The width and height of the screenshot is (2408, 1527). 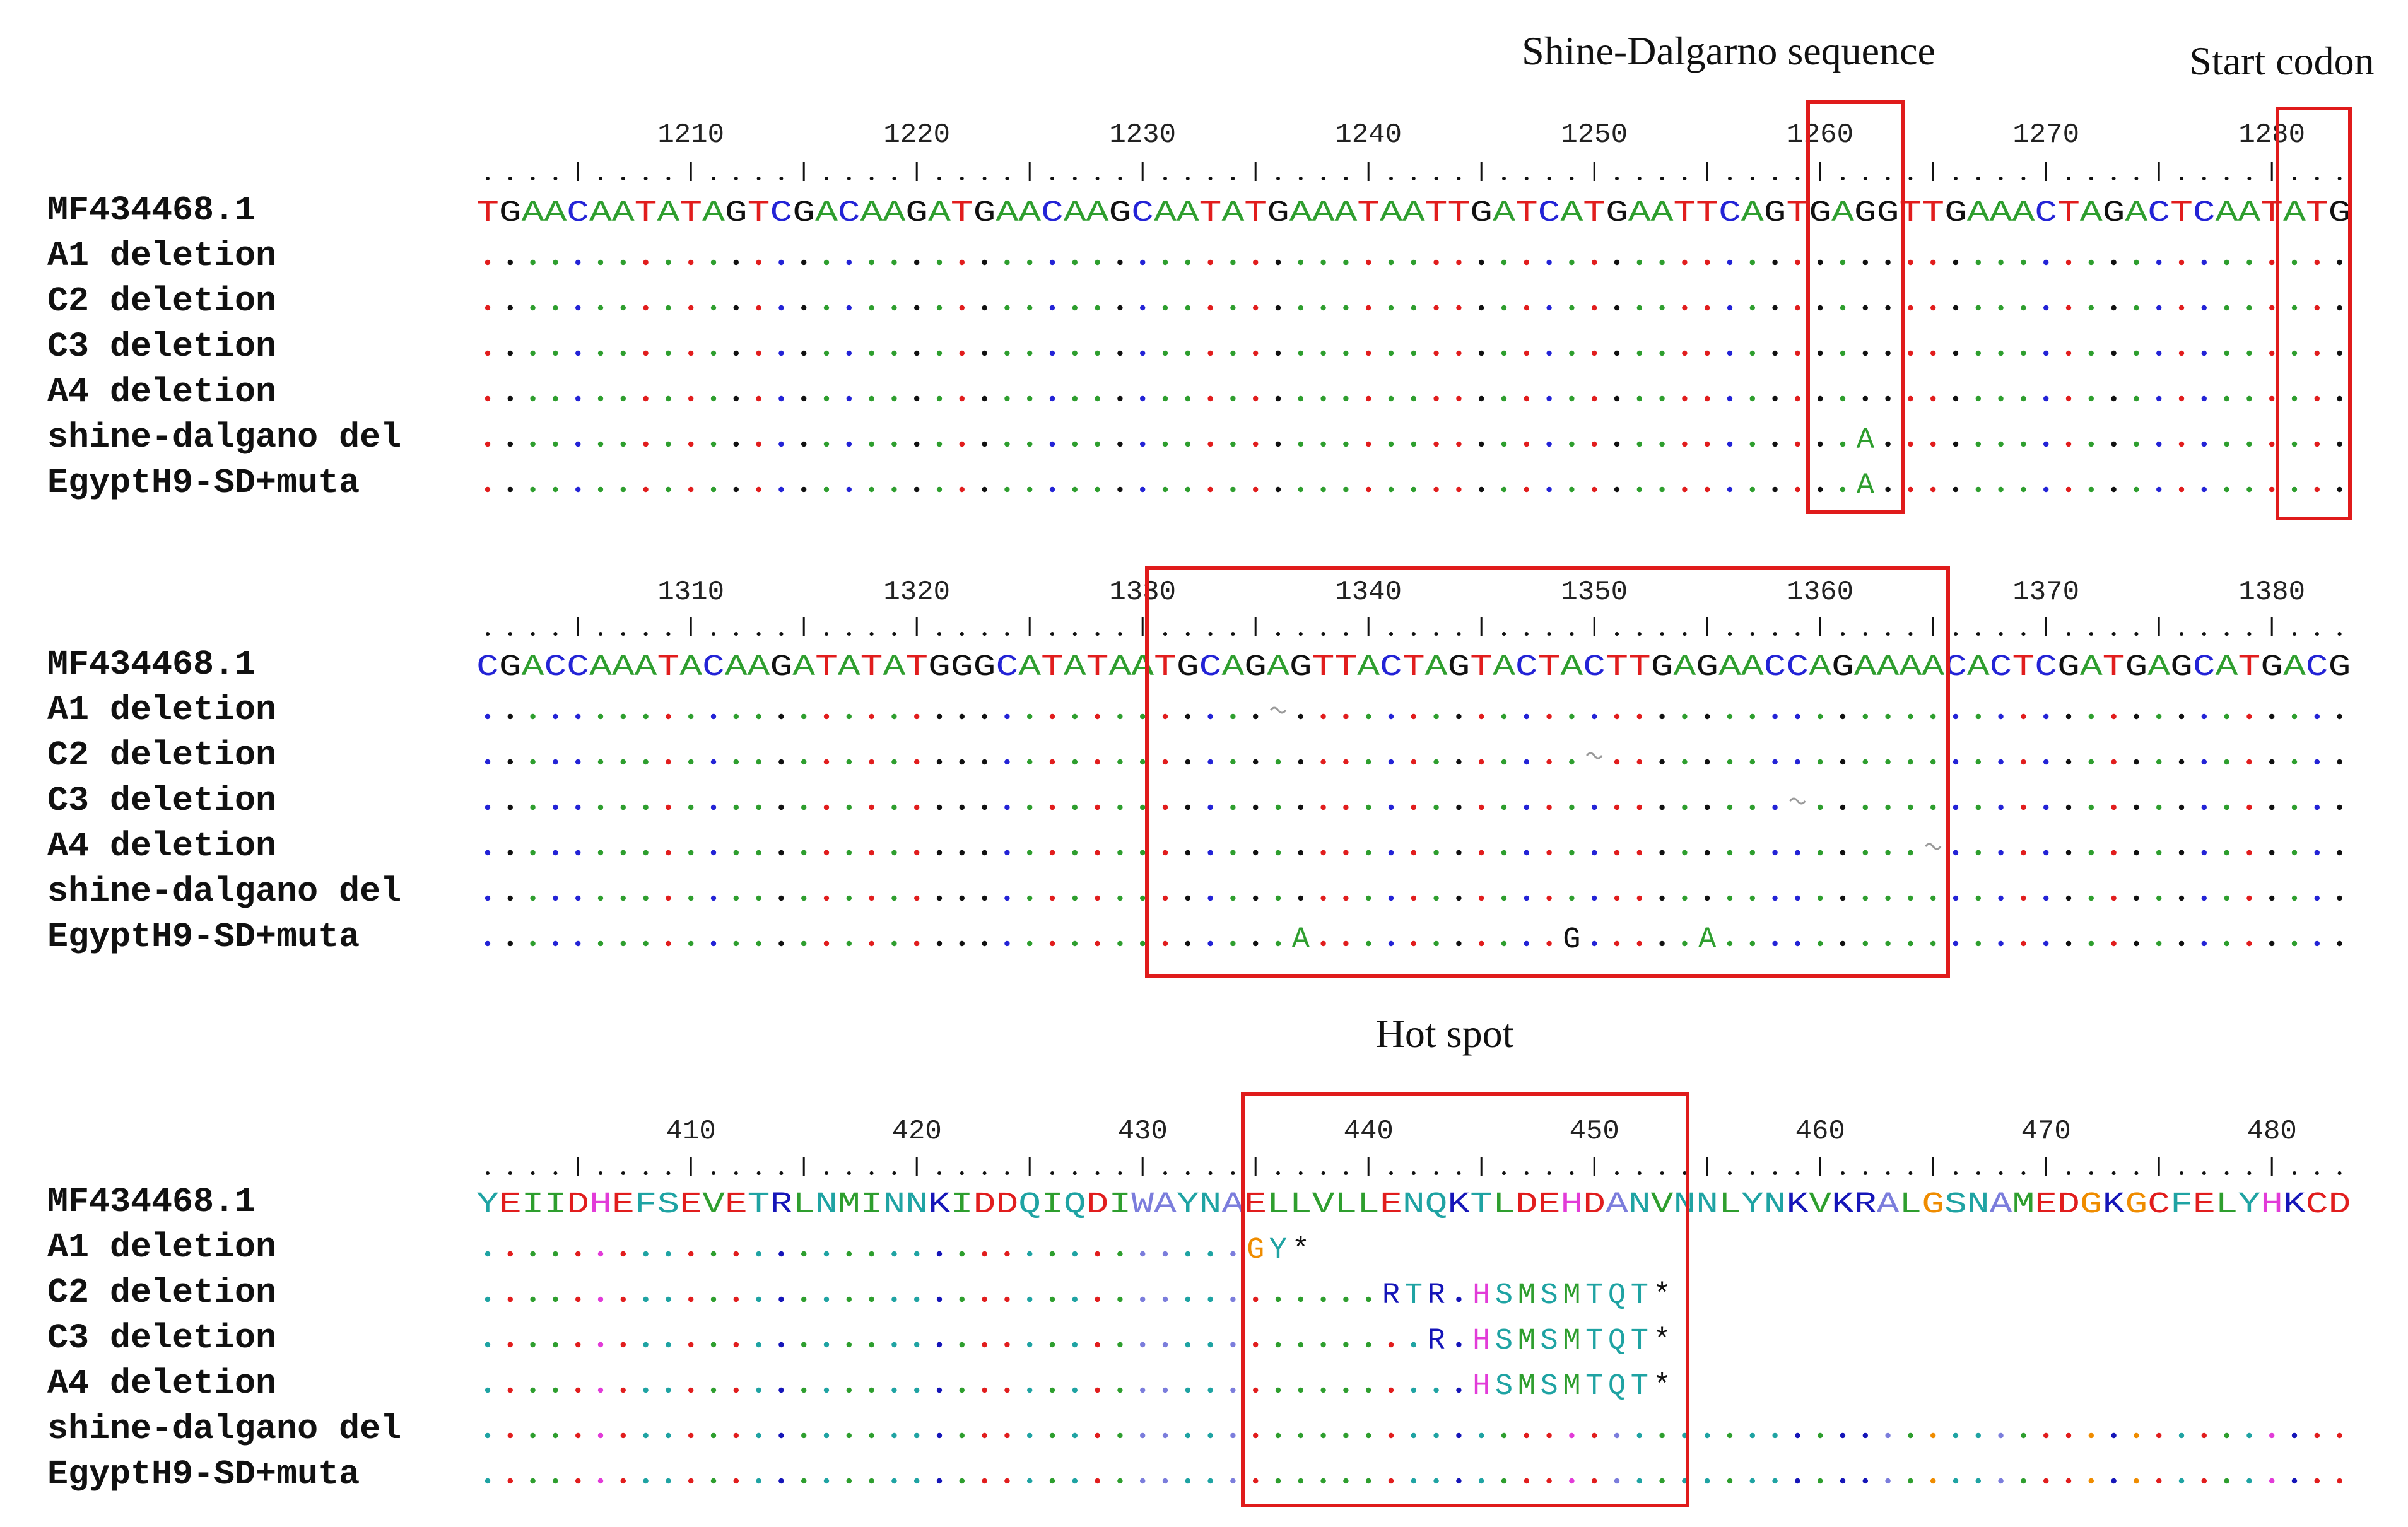 What do you see at coordinates (2271, 592) in the screenshot?
I see `tick-label: 1380` at bounding box center [2271, 592].